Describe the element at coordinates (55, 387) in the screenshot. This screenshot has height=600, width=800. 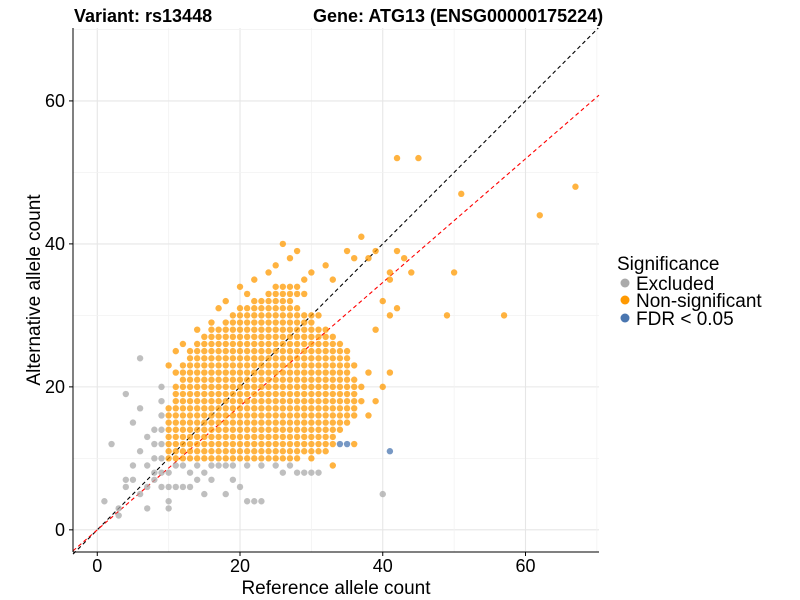
I see `y-tick-label: 20` at that location.